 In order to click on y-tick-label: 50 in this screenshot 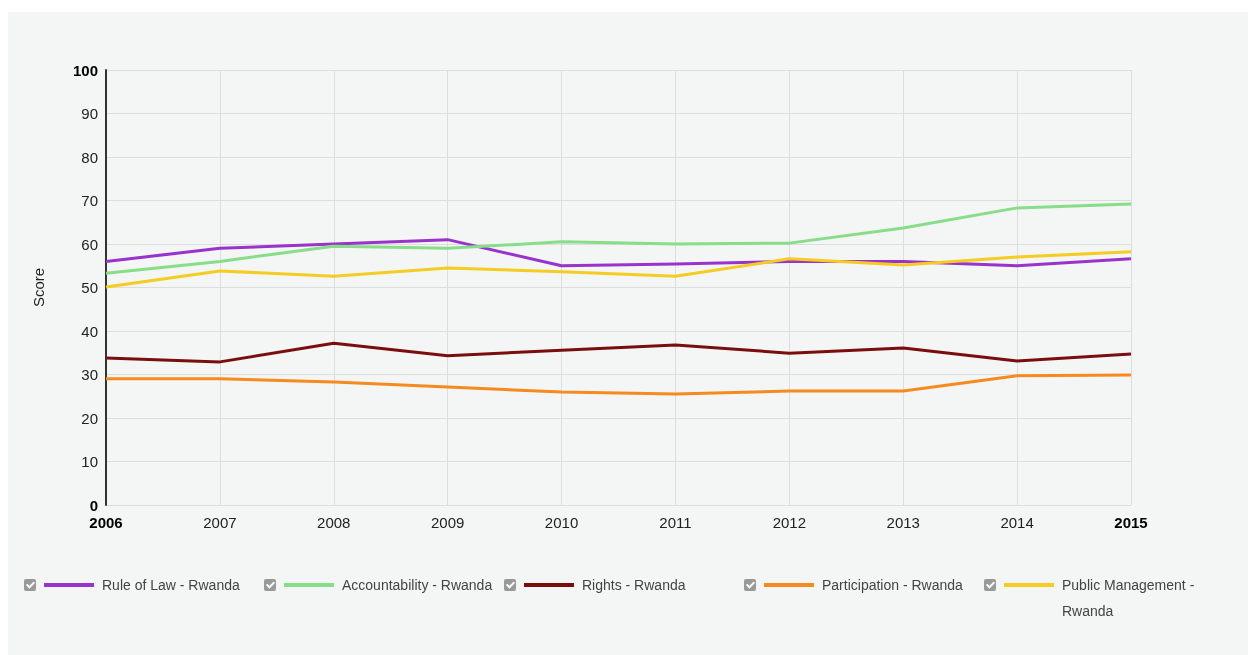, I will do `click(89, 287)`.